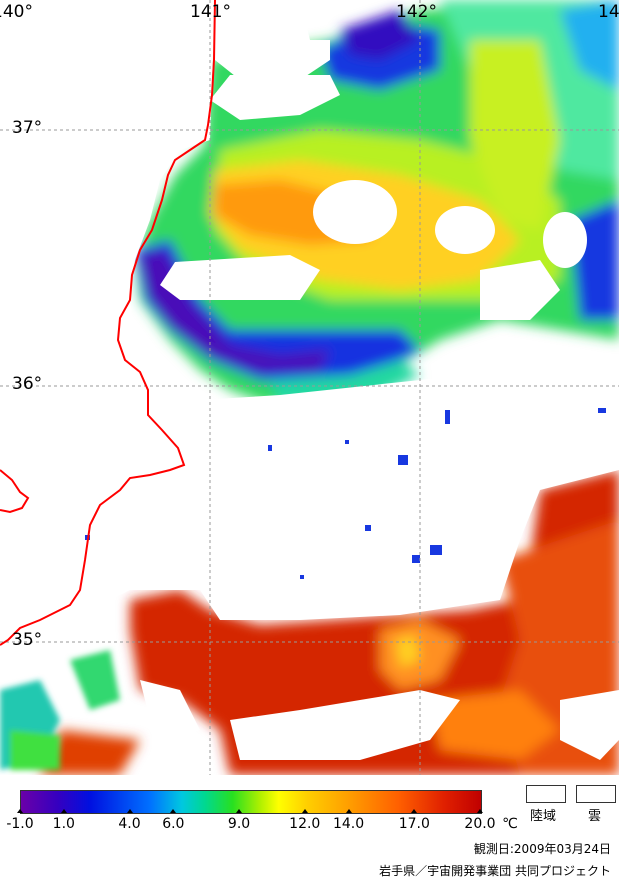  What do you see at coordinates (542, 849) in the screenshot?
I see `observation-date: 観測日:2009年03月24日` at bounding box center [542, 849].